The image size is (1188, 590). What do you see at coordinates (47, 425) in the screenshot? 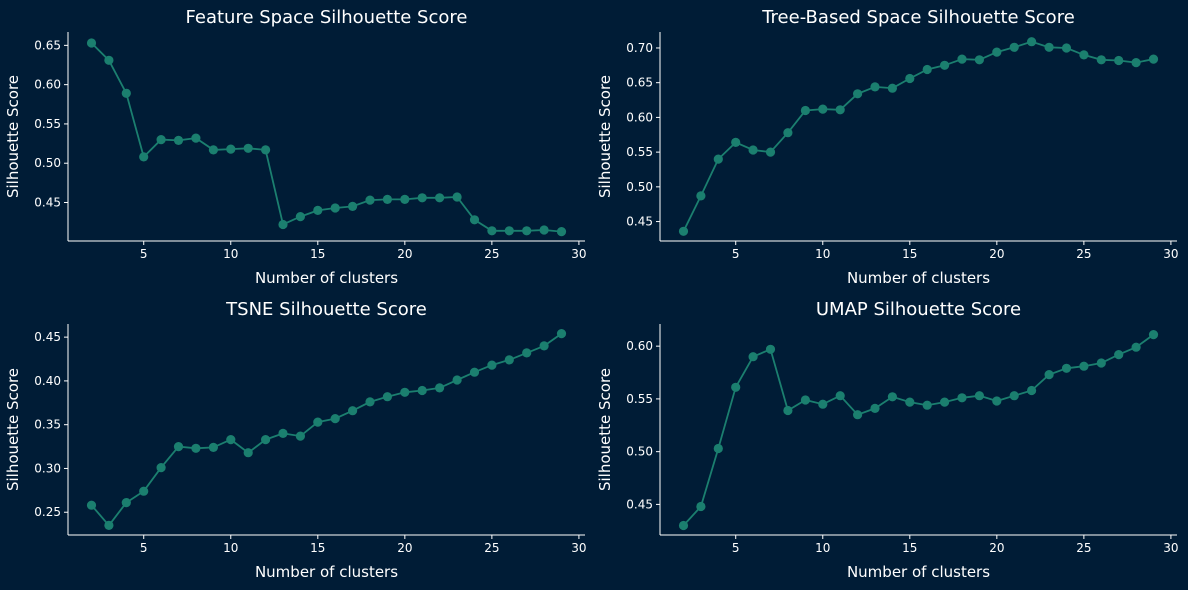
I see `y-tick-label: 0.35` at bounding box center [47, 425].